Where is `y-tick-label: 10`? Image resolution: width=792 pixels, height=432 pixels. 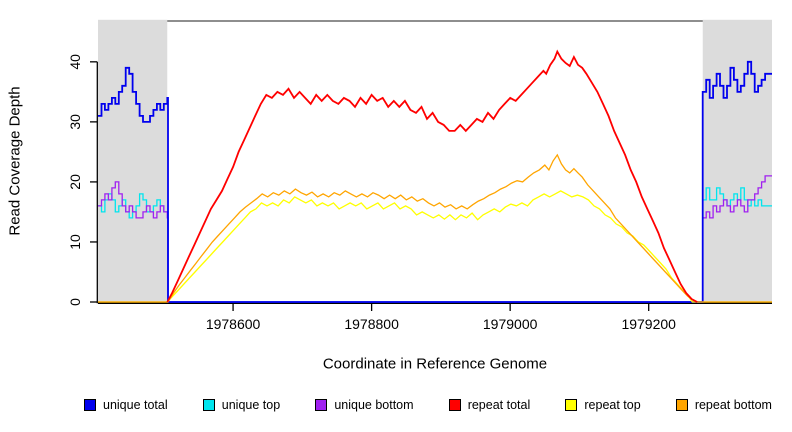
y-tick-label: 10 is located at coordinates (75, 242).